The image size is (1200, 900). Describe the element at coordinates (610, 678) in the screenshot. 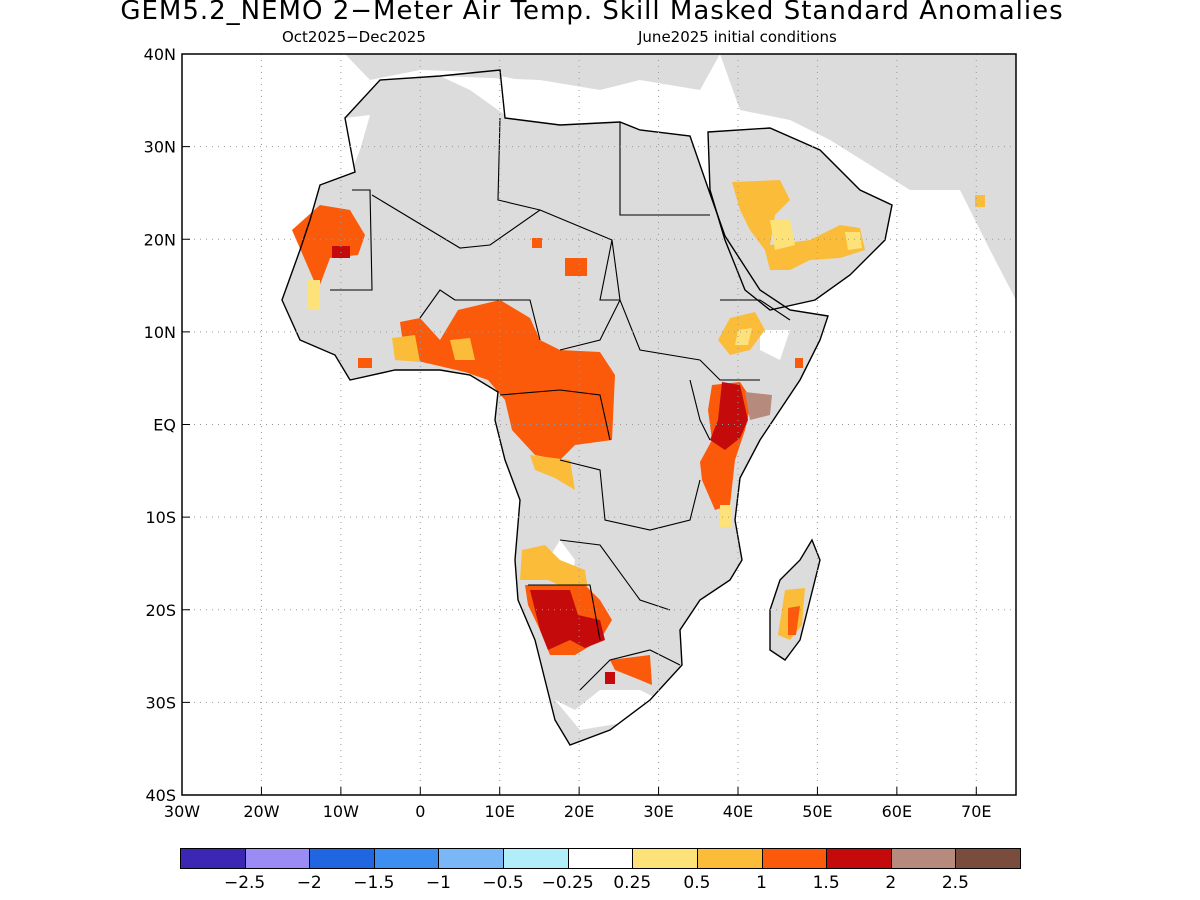

I see `south-africa-anomaly-high` at that location.